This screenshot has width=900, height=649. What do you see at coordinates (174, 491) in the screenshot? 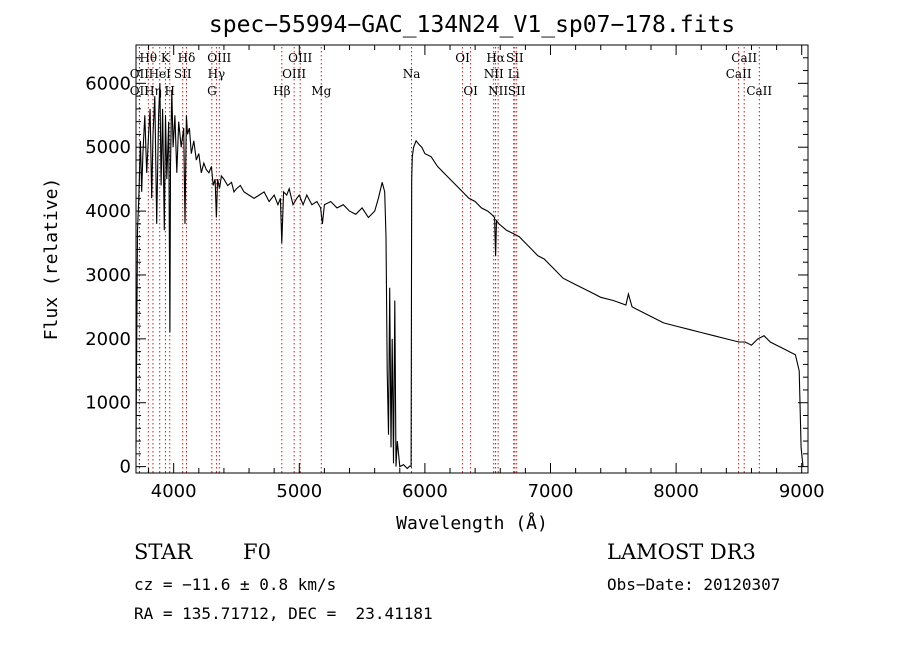
I see `x-tick-label: 4000` at bounding box center [174, 491].